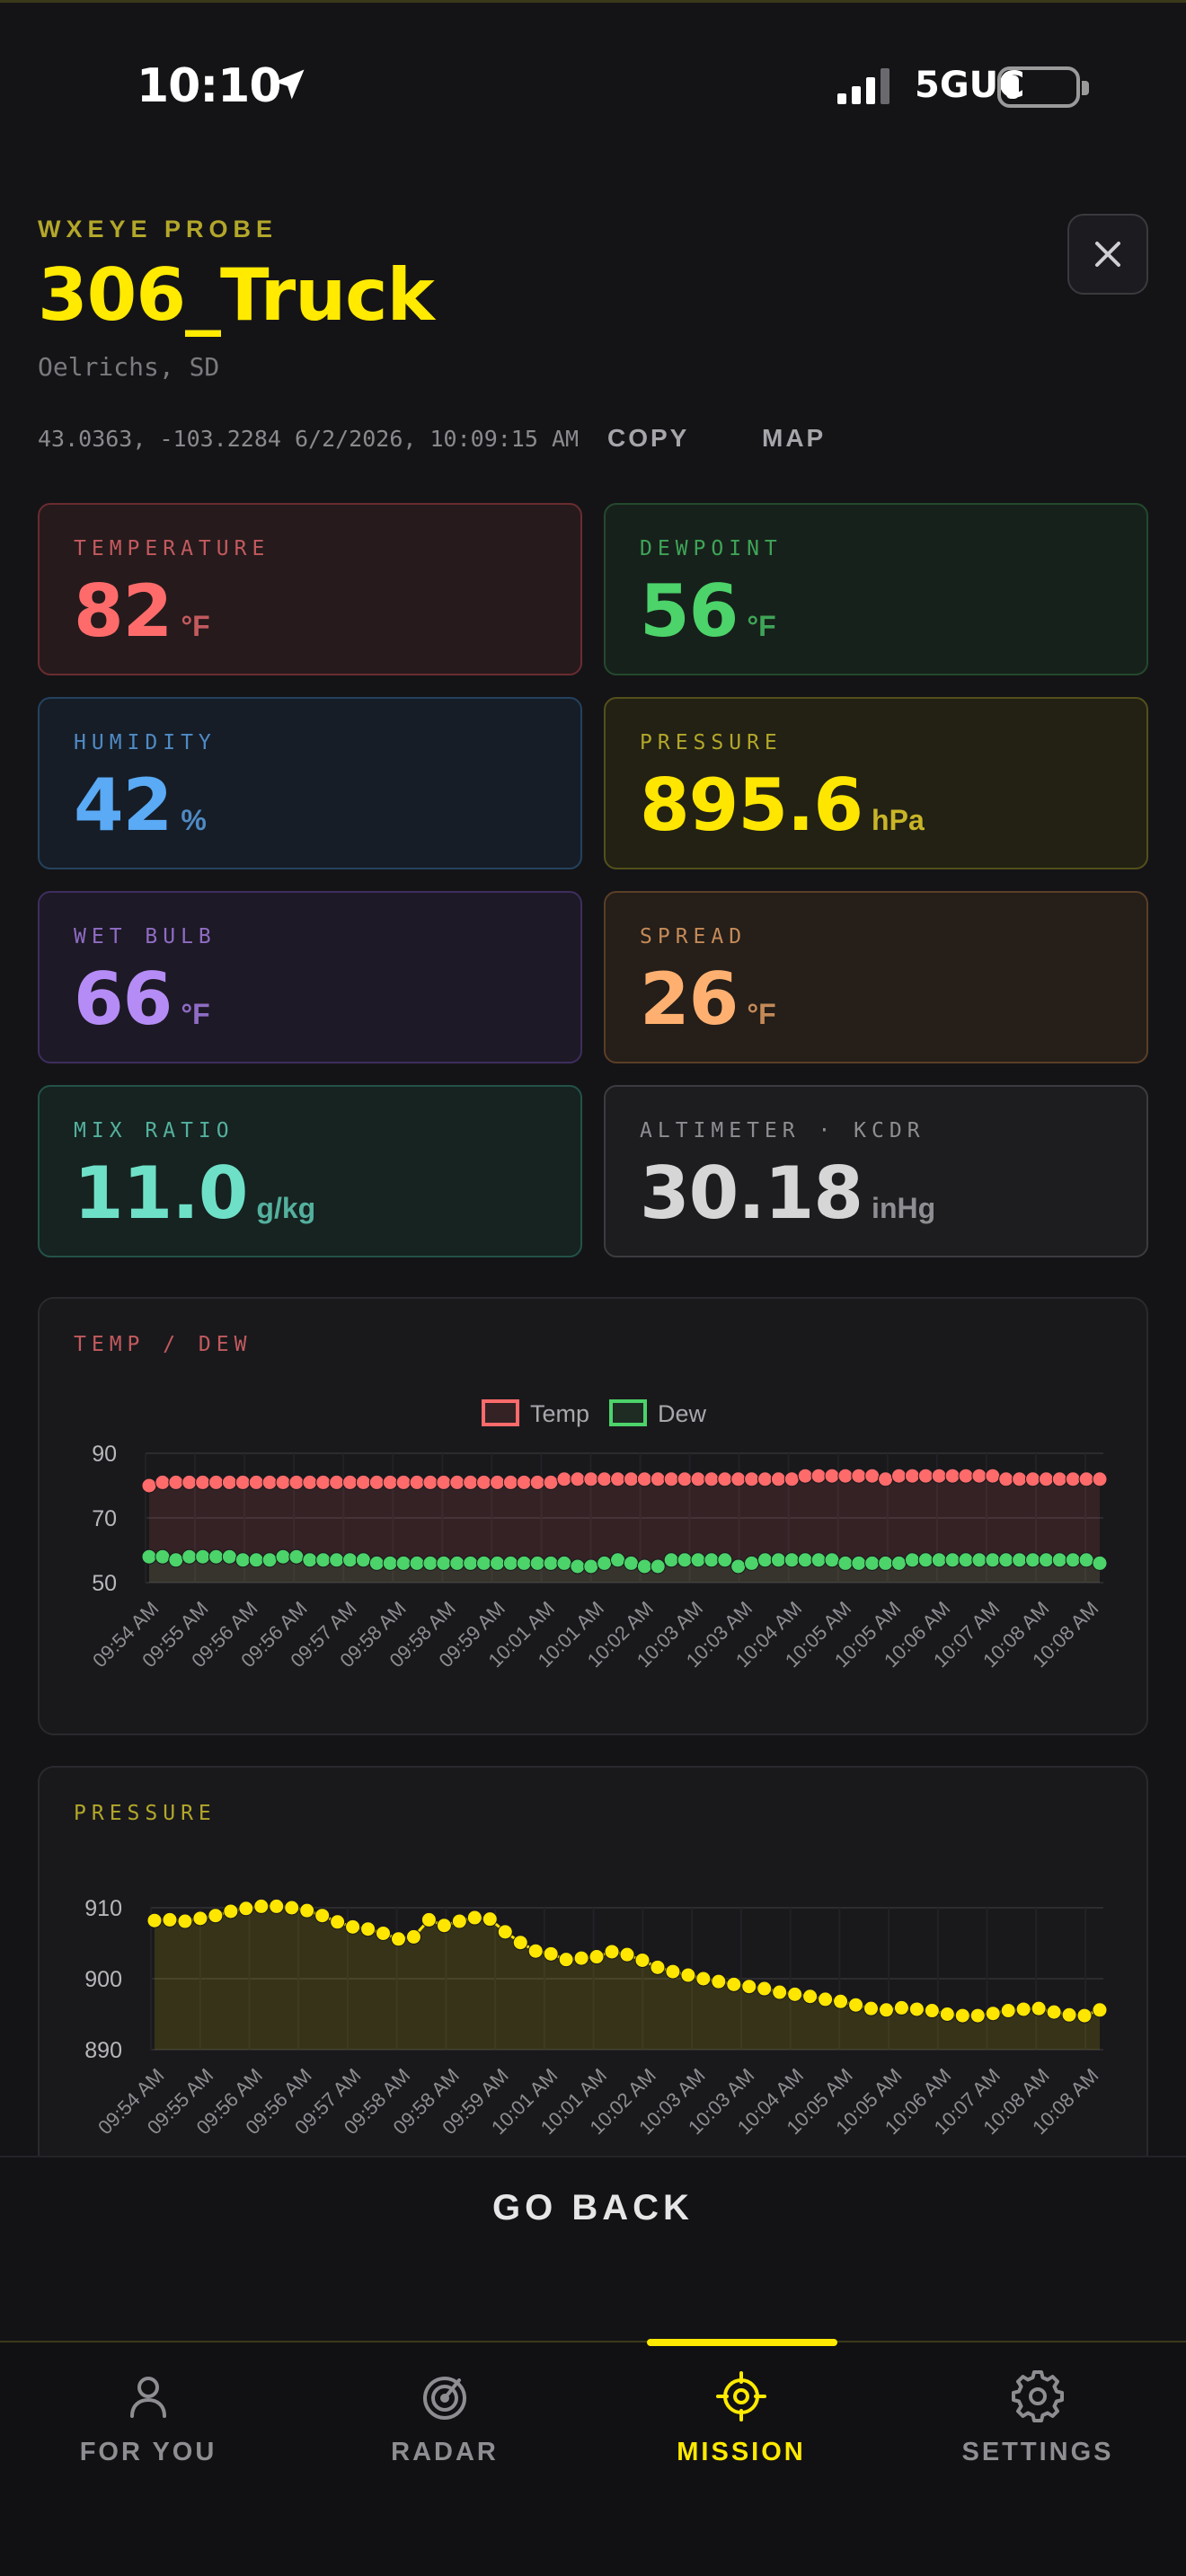  I want to click on stat-value: 26 °F, so click(708, 999).